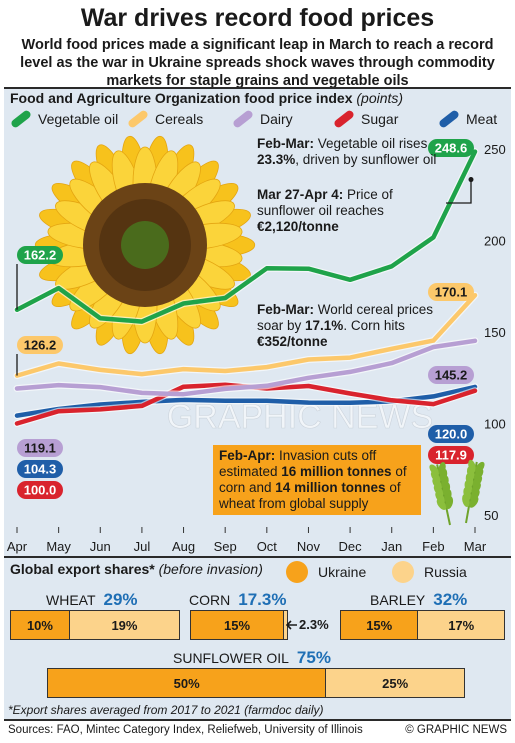 This screenshot has width=515, height=743. I want to click on start-label-sugar-pill, so click(40, 490).